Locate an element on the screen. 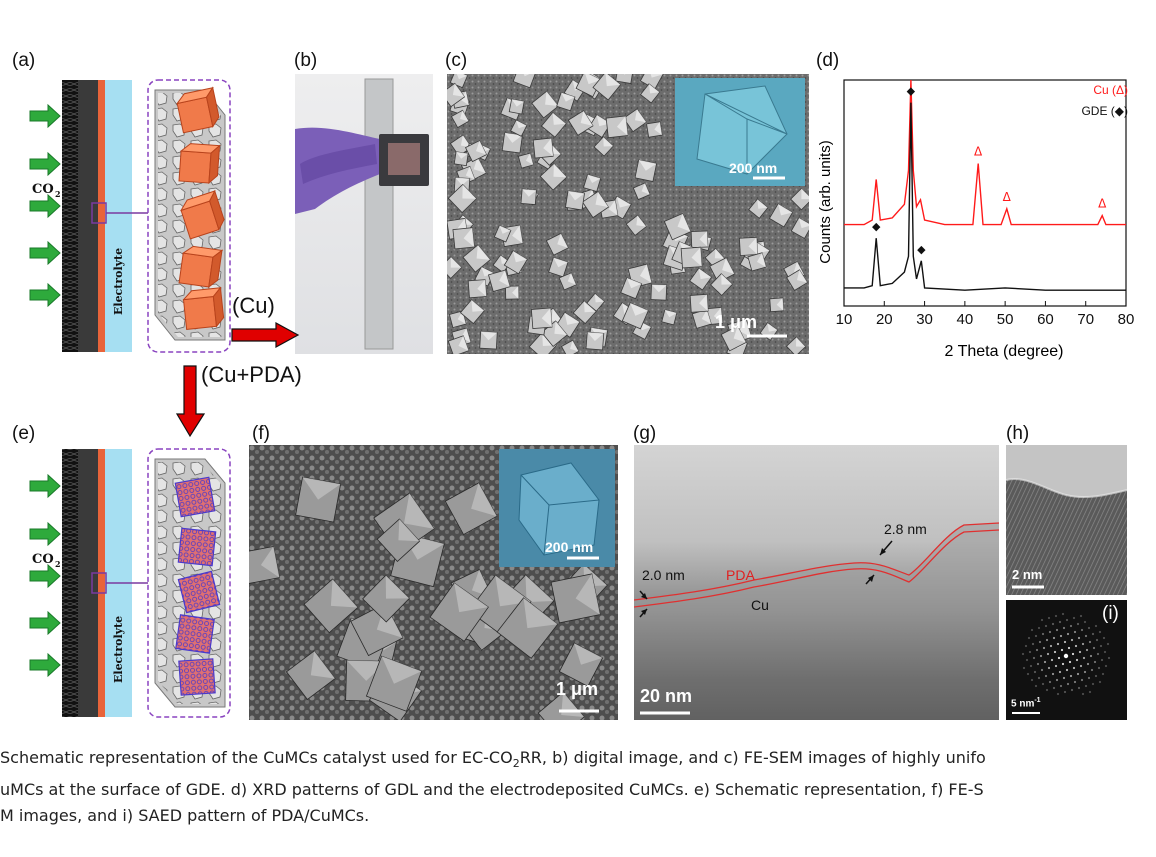 This screenshot has width=1156, height=857. sem-f-drawing is located at coordinates (433, 582).